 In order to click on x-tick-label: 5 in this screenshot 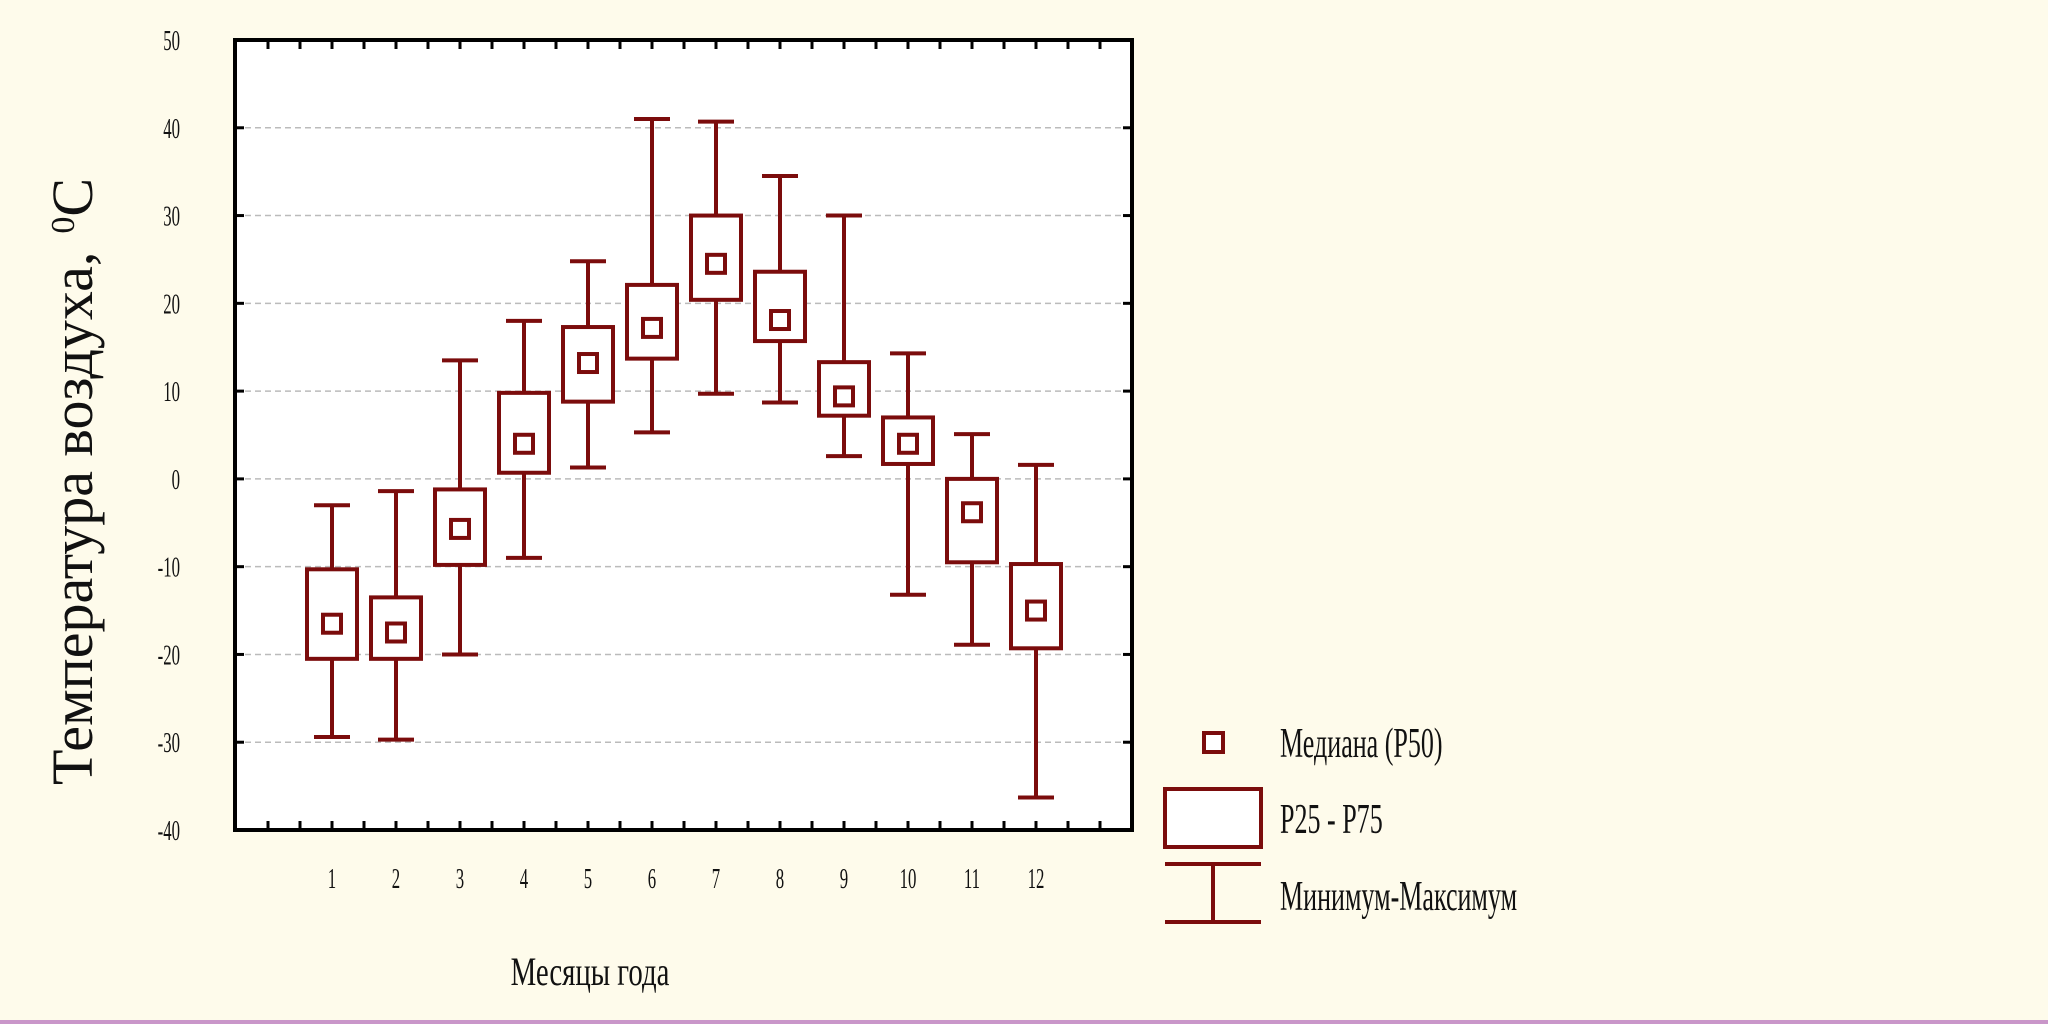, I will do `click(588, 879)`.